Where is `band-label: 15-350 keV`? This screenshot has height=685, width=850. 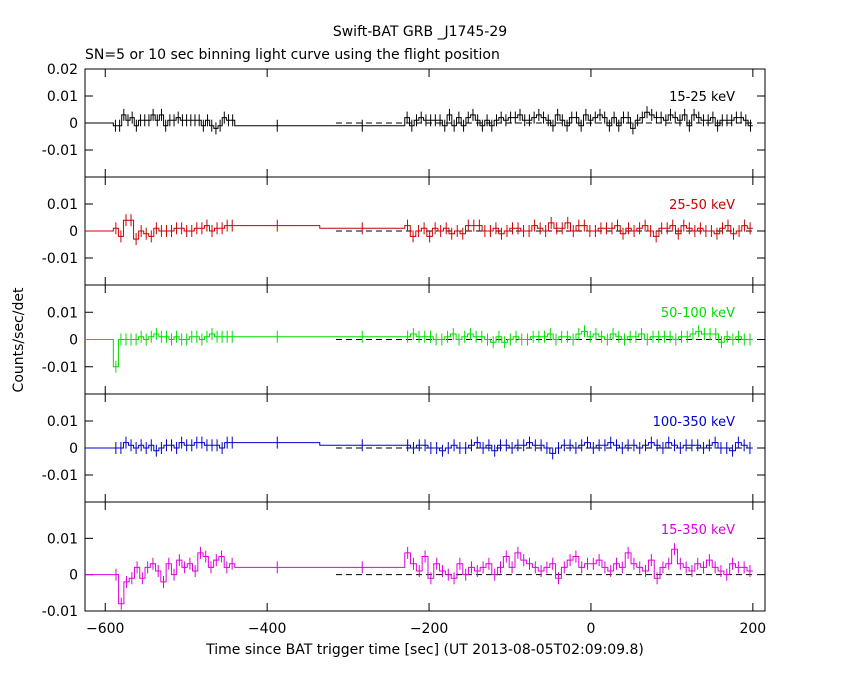
band-label: 15-350 keV is located at coordinates (698, 530).